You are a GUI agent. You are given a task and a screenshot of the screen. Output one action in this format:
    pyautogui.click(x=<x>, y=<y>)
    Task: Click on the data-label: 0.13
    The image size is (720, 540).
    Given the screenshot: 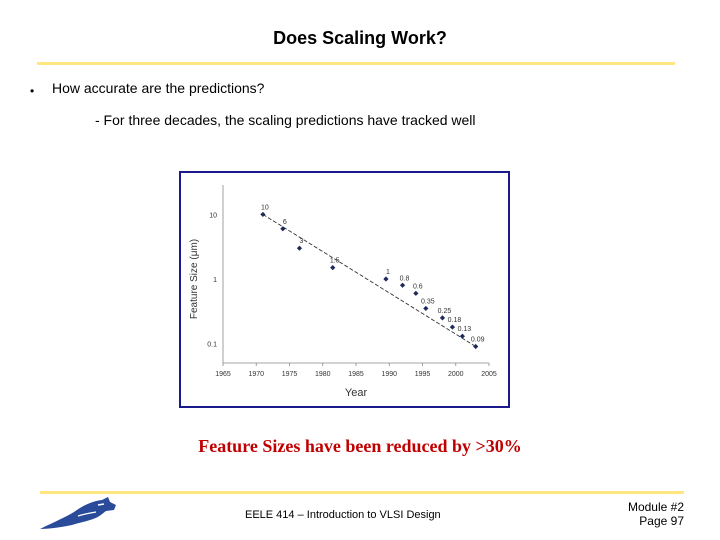 What is the action you would take?
    pyautogui.click(x=465, y=329)
    